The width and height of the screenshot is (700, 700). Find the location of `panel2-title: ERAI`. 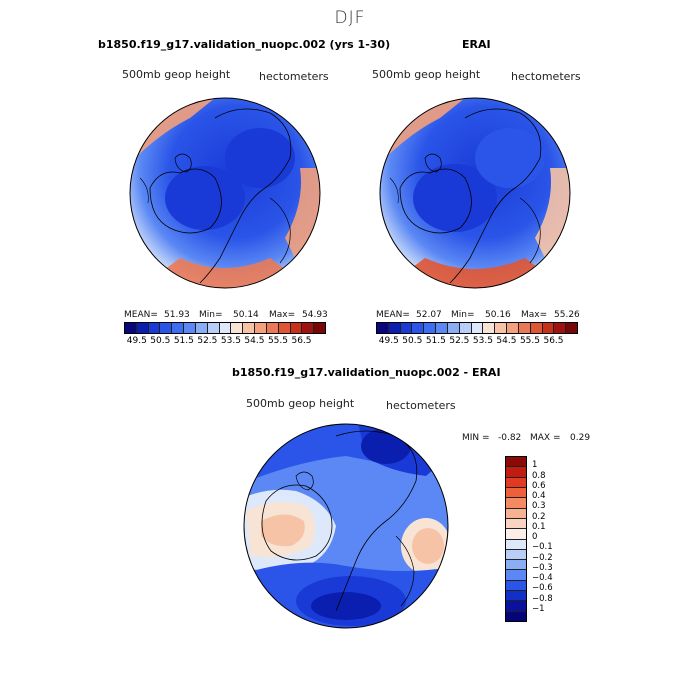

panel2-title: ERAI is located at coordinates (476, 44).